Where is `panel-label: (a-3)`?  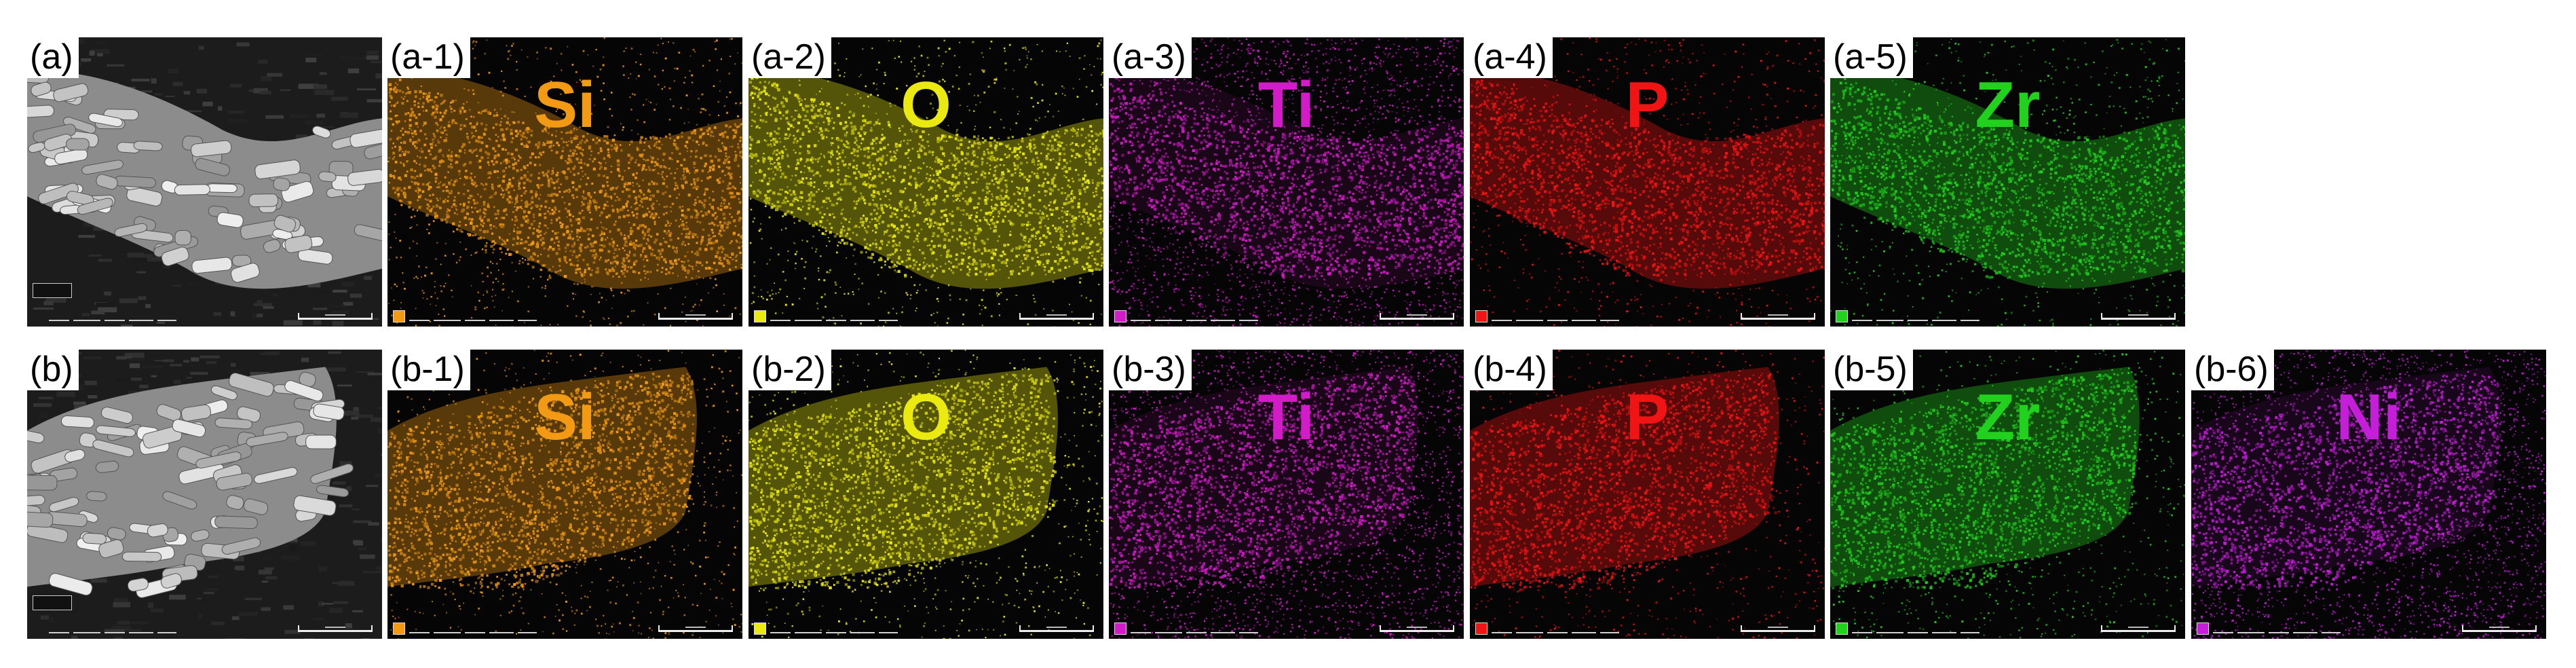 panel-label: (a-3) is located at coordinates (1150, 58).